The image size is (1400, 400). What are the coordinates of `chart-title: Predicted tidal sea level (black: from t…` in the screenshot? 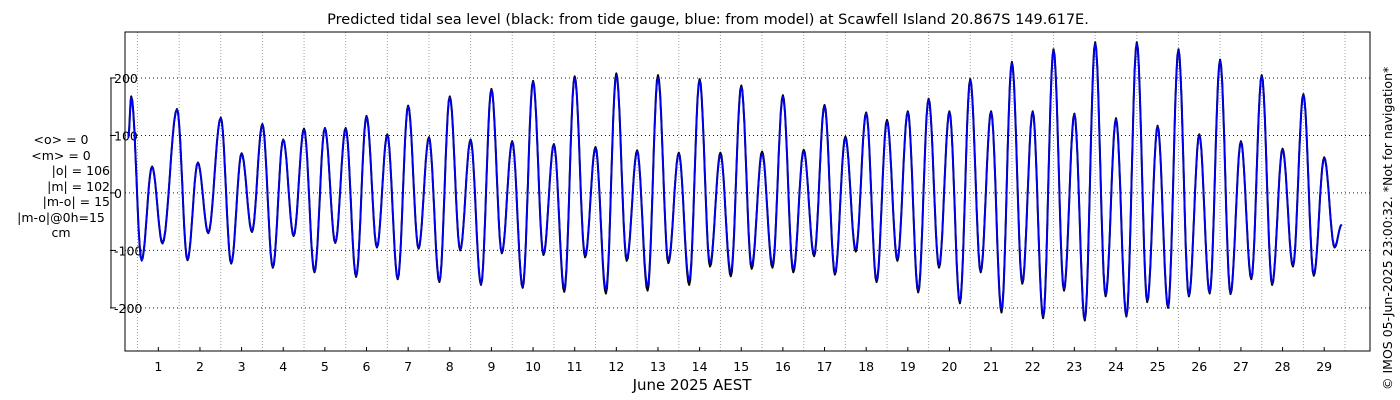 It's located at (708, 20).